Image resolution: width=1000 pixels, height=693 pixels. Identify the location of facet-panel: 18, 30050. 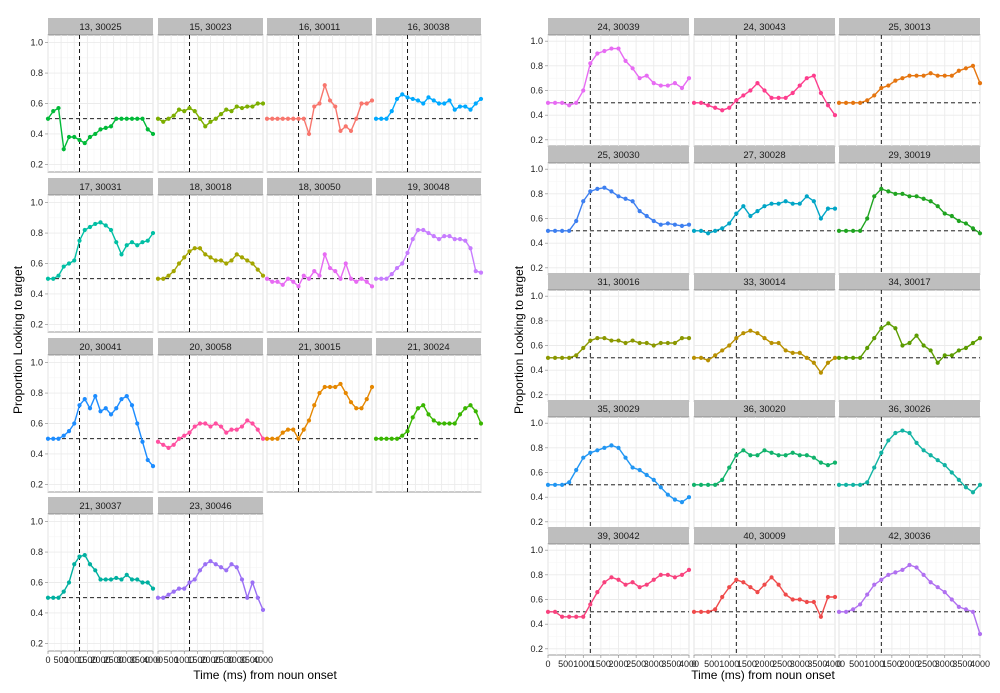
(319, 255).